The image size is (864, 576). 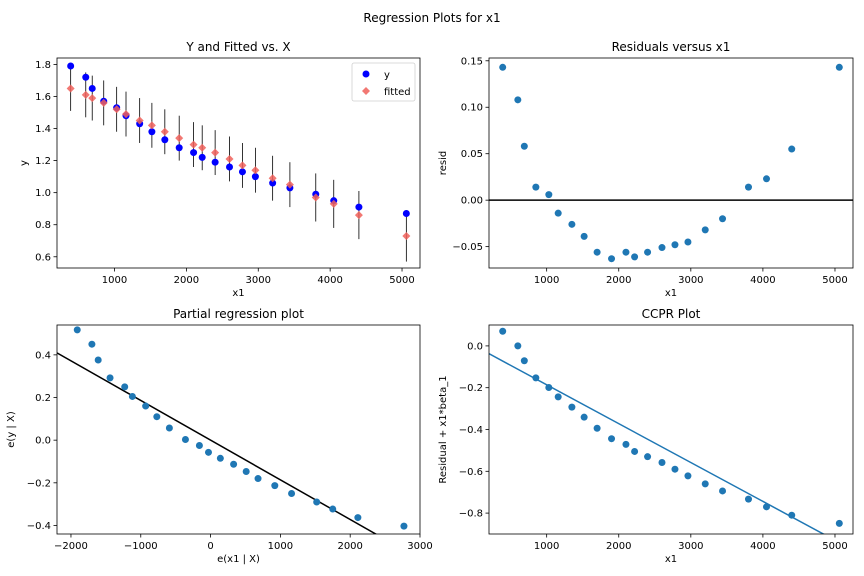 I want to click on y-tick-label: 0.8, so click(x=43, y=225).